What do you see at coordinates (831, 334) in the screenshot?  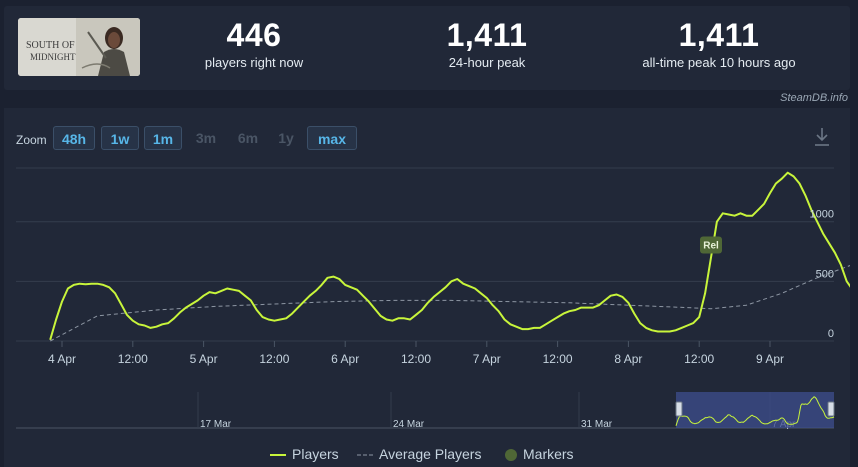 I see `y-tick-label: 0` at bounding box center [831, 334].